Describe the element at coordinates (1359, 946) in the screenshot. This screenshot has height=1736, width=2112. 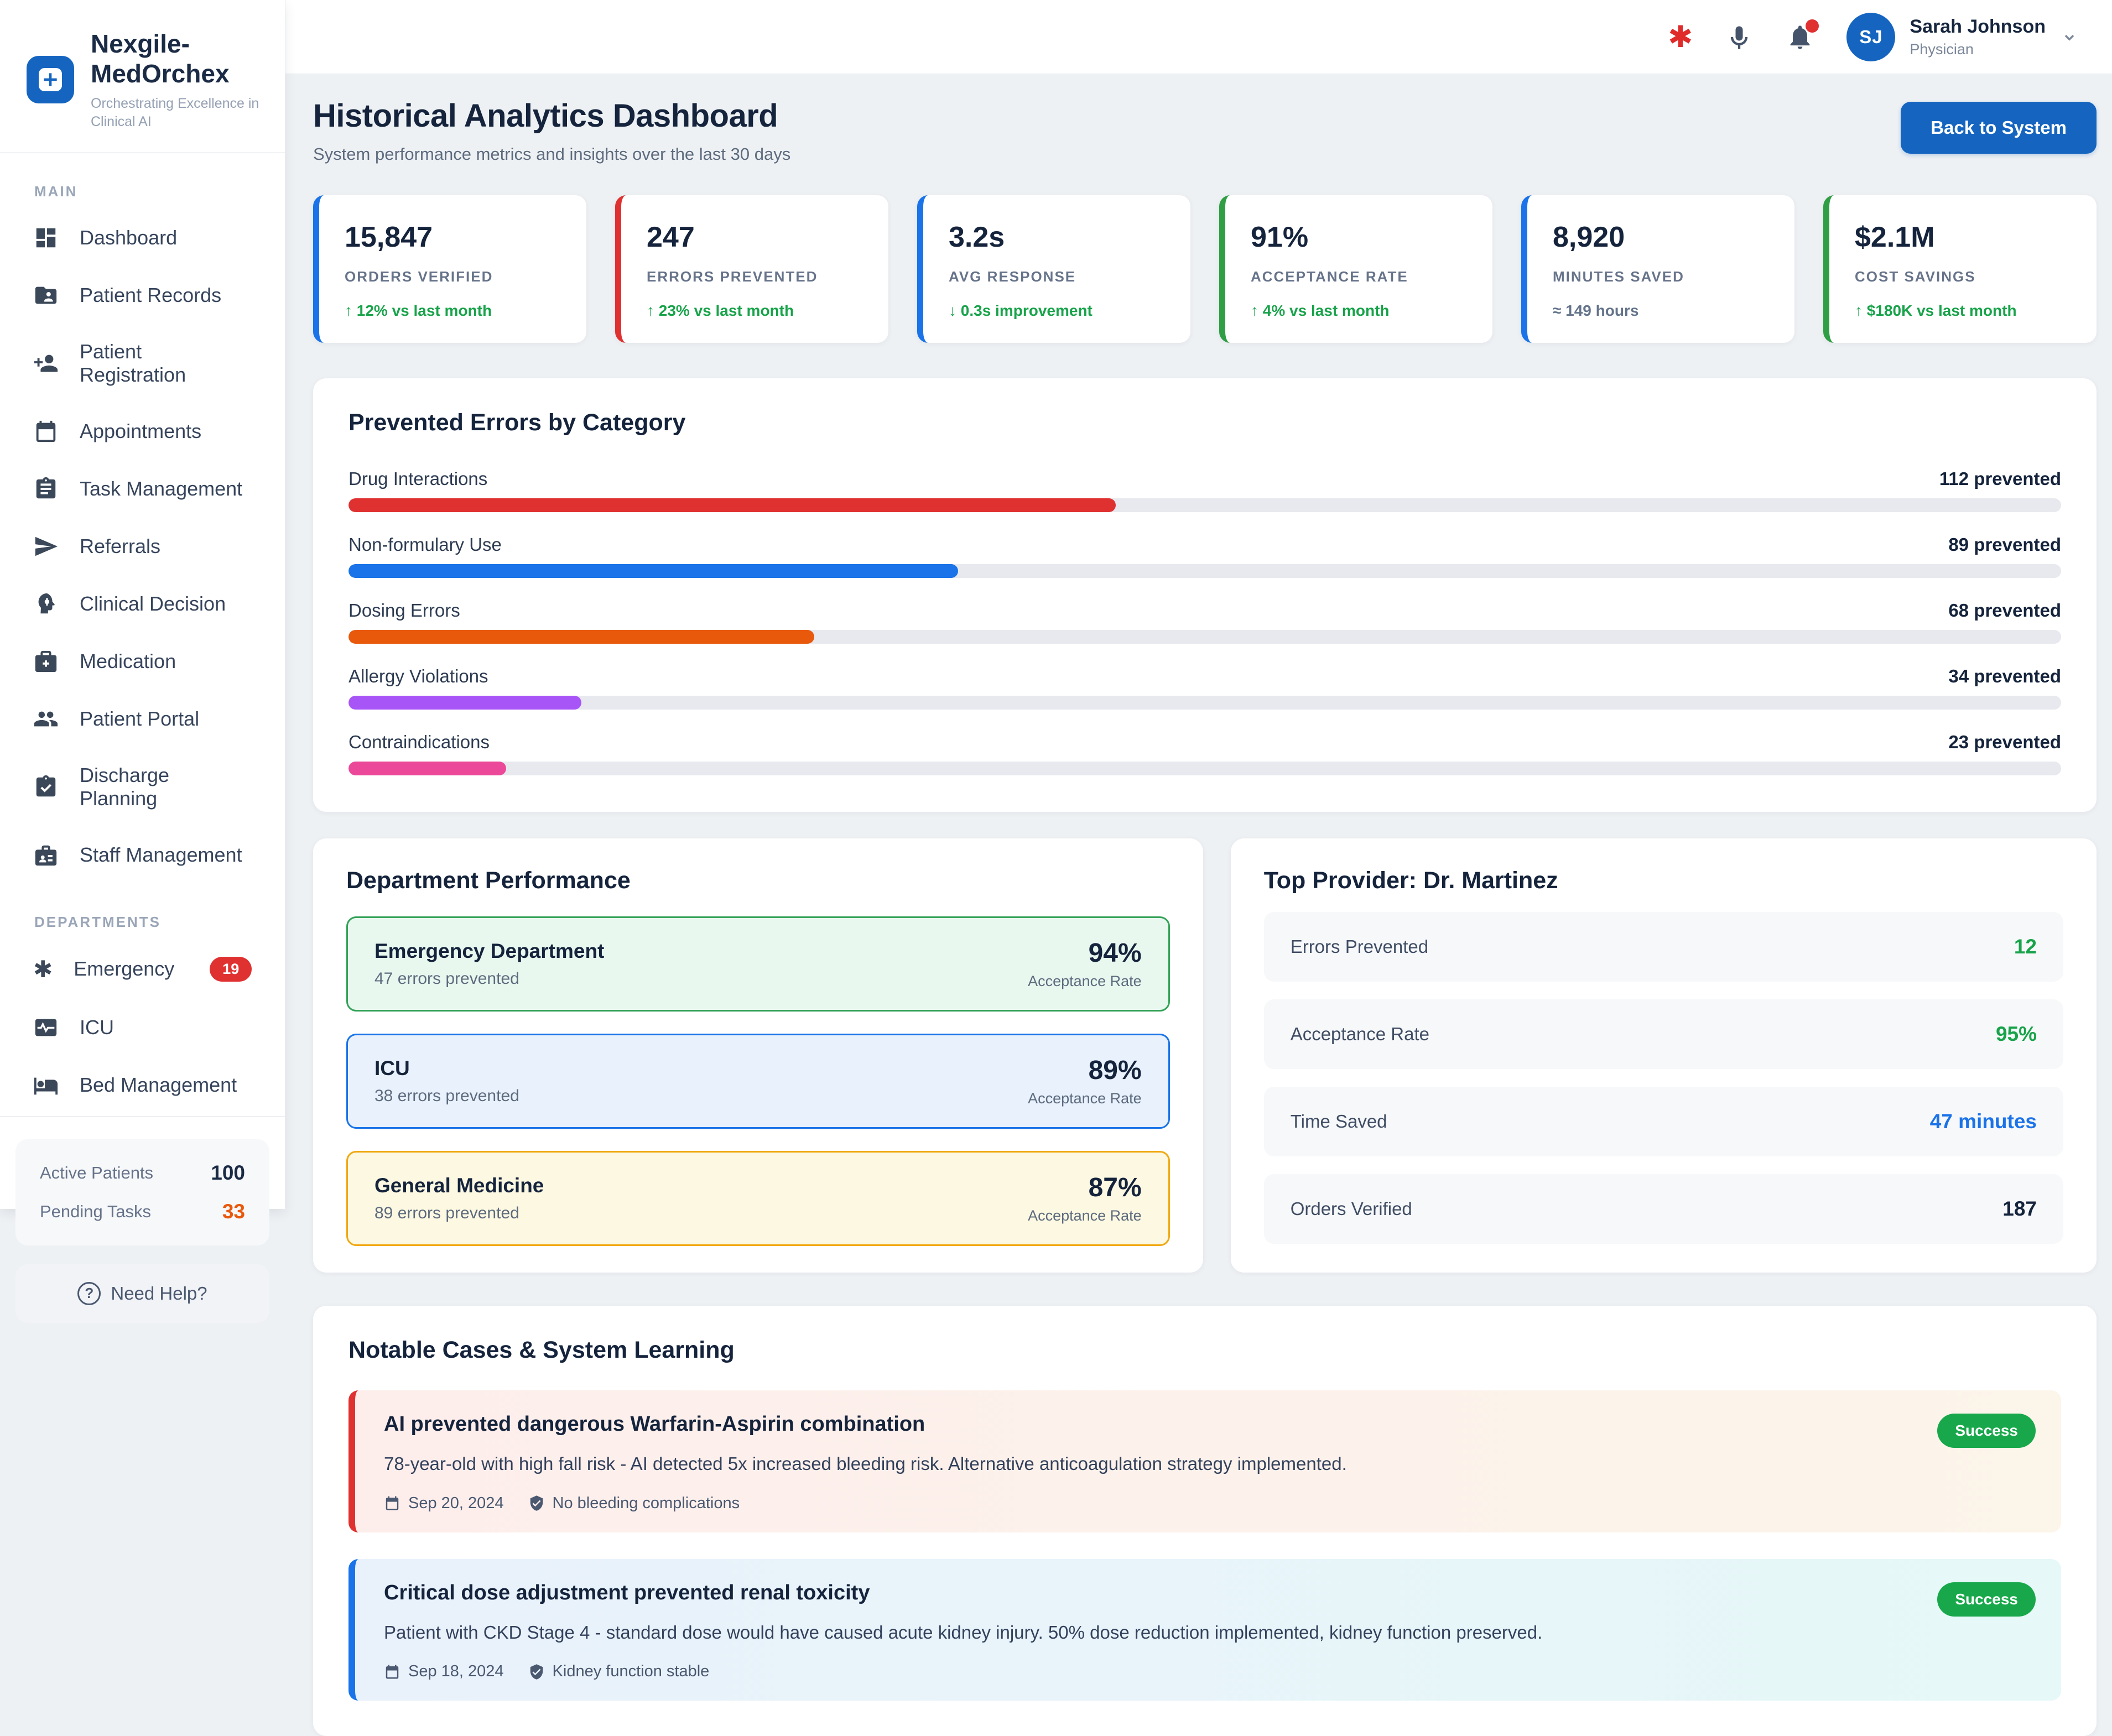
I see `provider-stat-label: Errors Prevented` at that location.